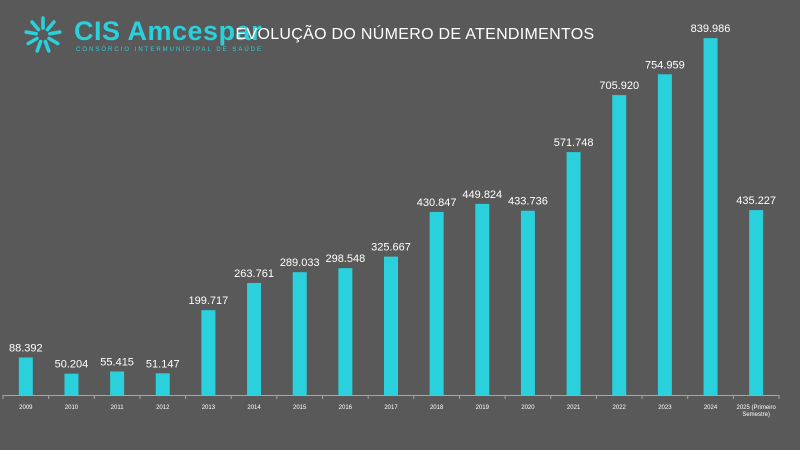 The width and height of the screenshot is (800, 450). Describe the element at coordinates (117, 362) in the screenshot. I see `data-label: 55.415` at that location.